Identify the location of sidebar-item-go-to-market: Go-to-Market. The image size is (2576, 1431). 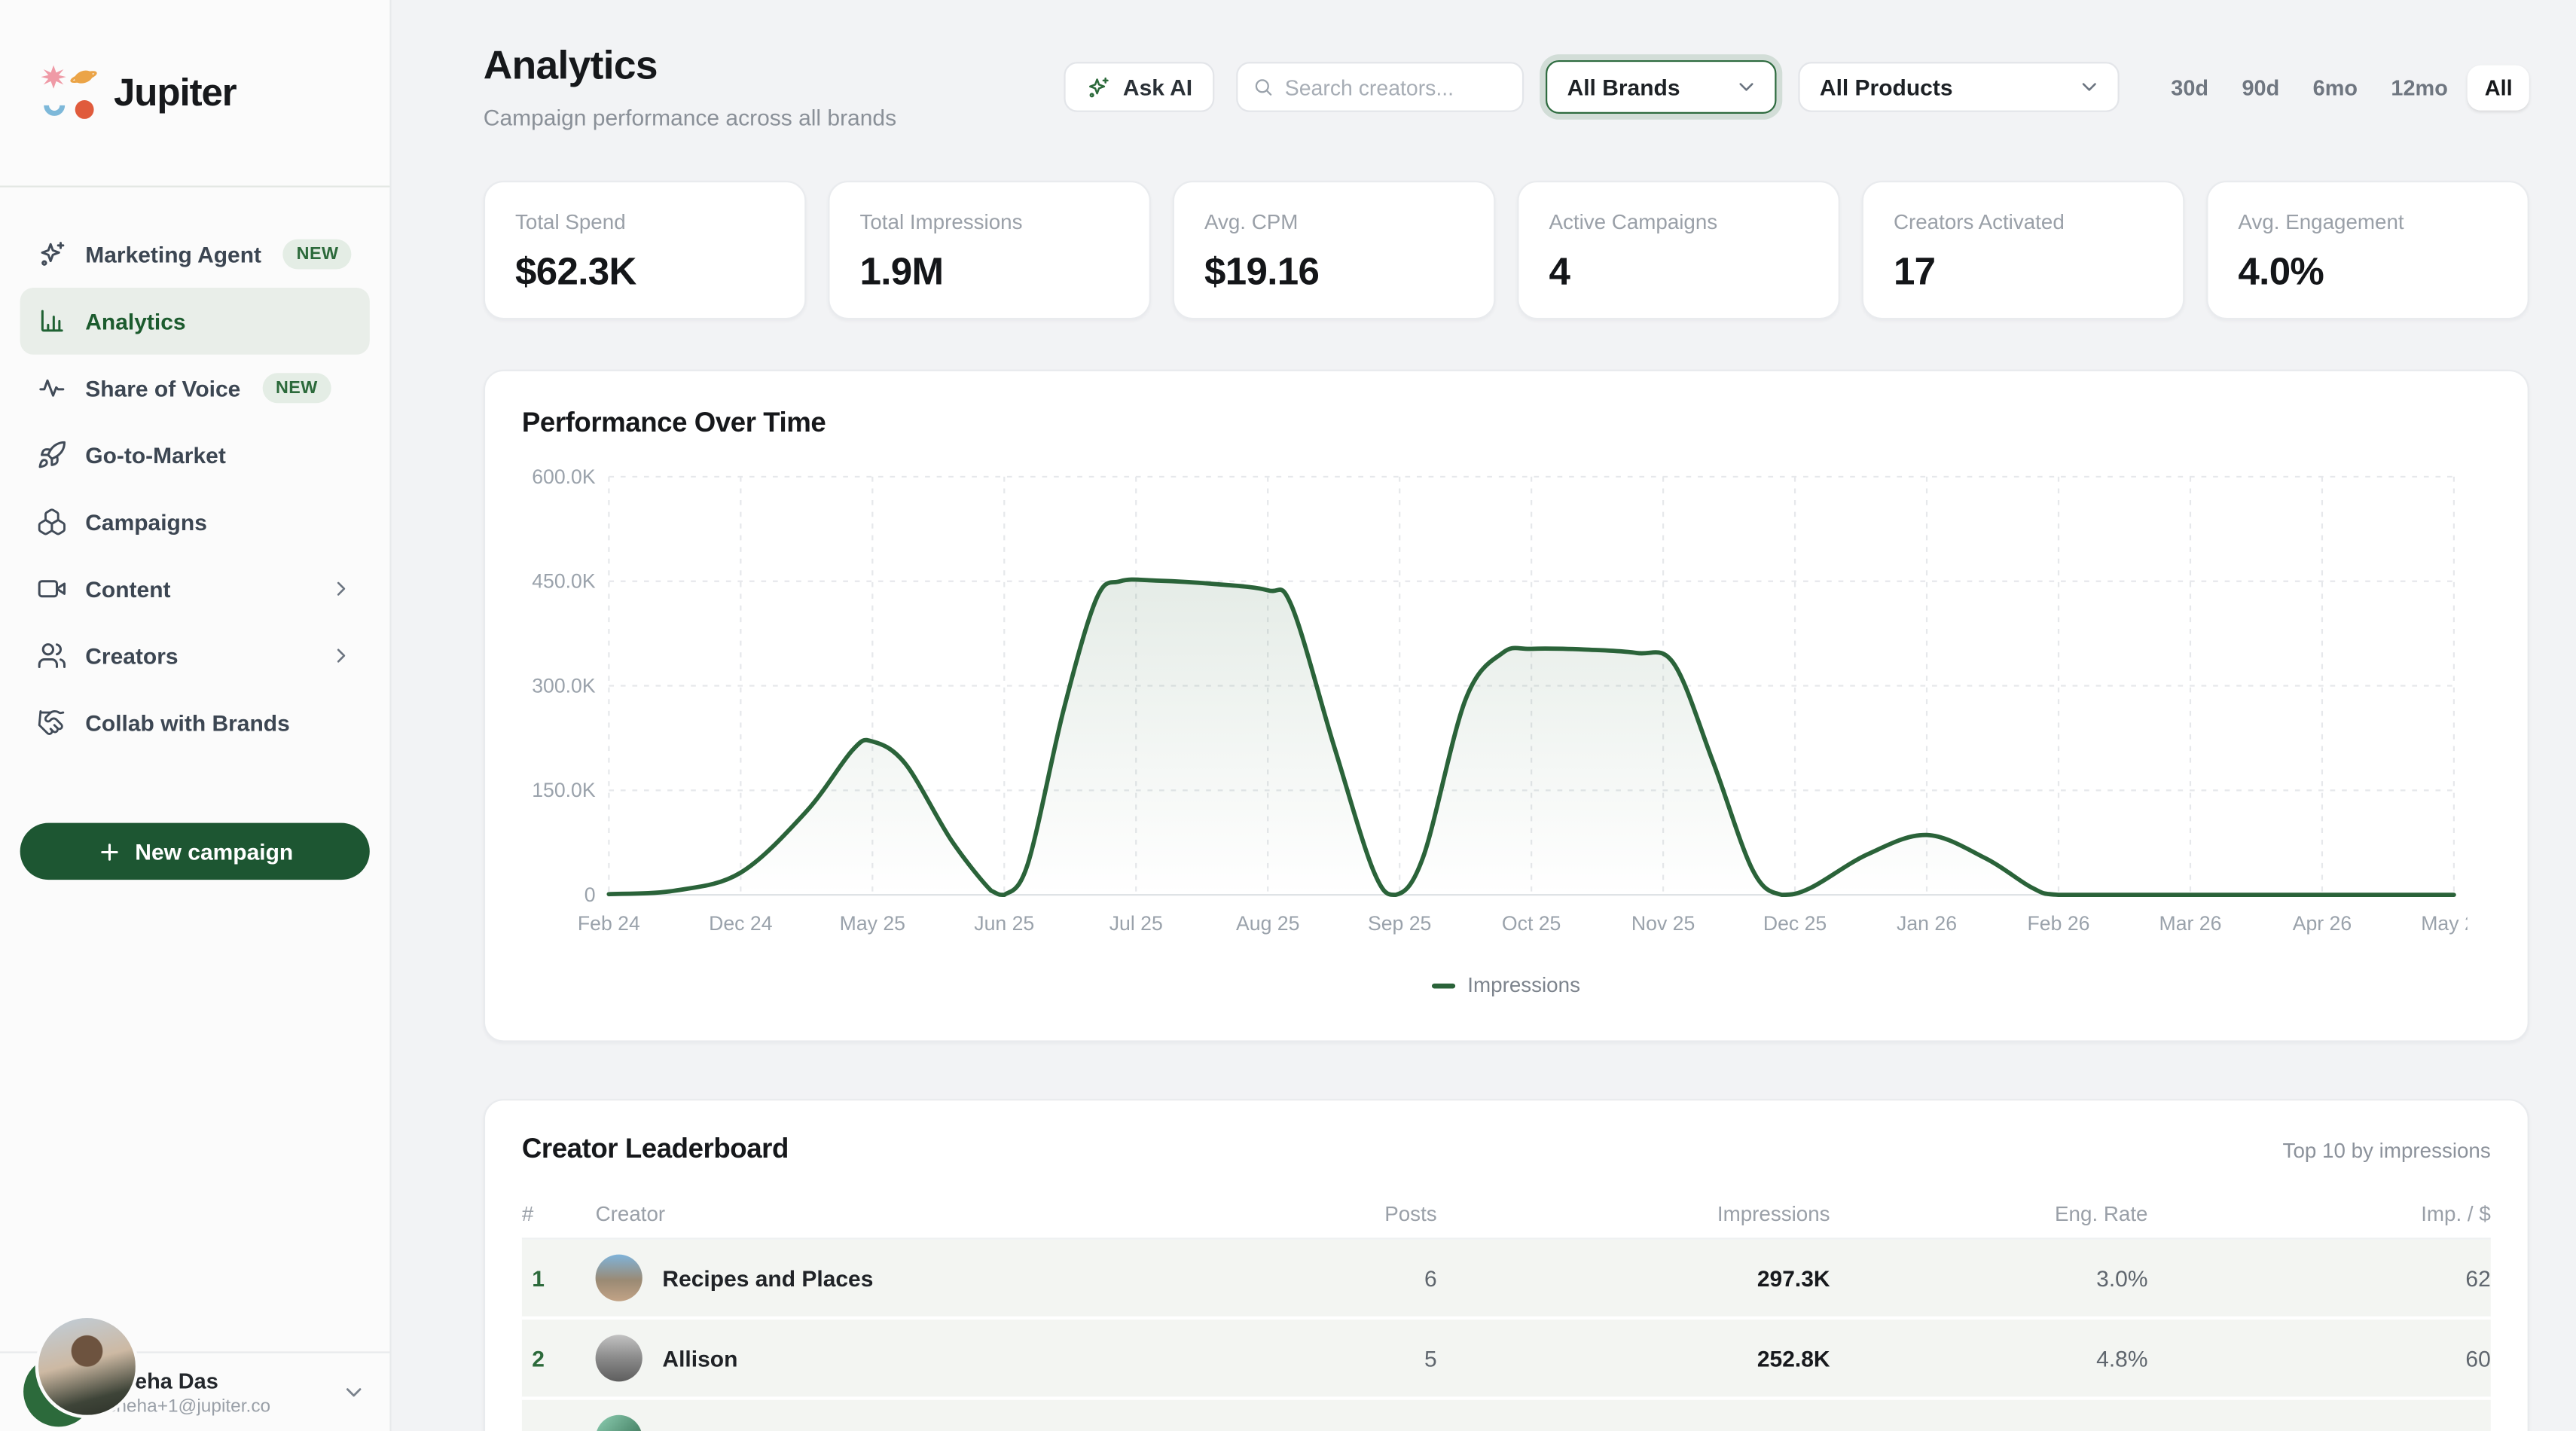
(195, 455).